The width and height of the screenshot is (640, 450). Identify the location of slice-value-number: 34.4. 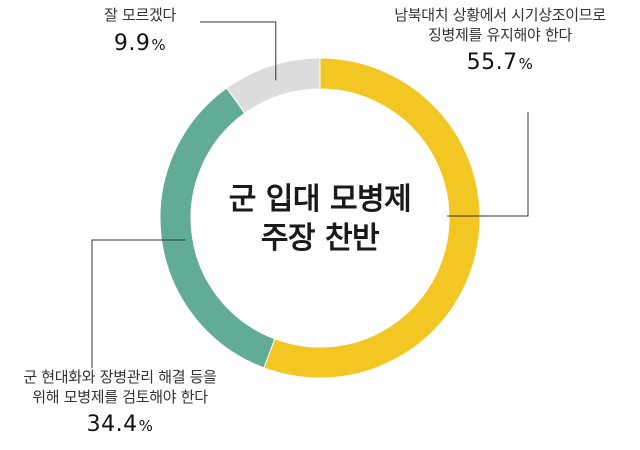
(112, 424).